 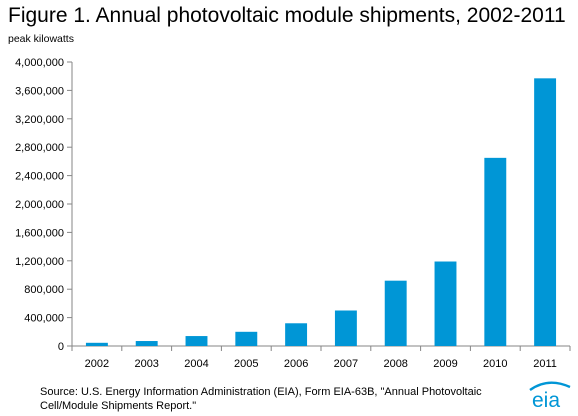 What do you see at coordinates (545, 364) in the screenshot?
I see `x-tick-label: 2011` at bounding box center [545, 364].